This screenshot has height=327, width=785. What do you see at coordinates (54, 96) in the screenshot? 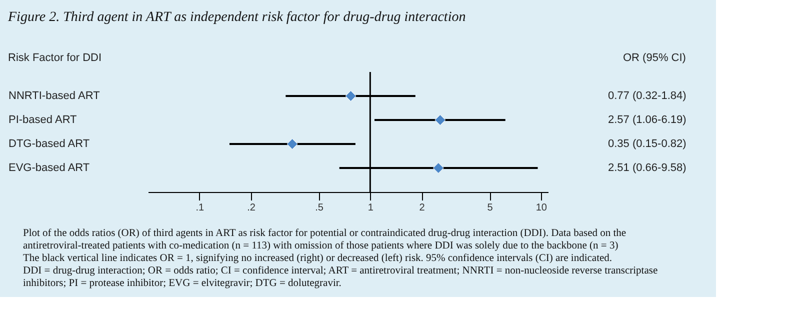
I see `y-tick-label: NNRTI-based ART` at bounding box center [54, 96].